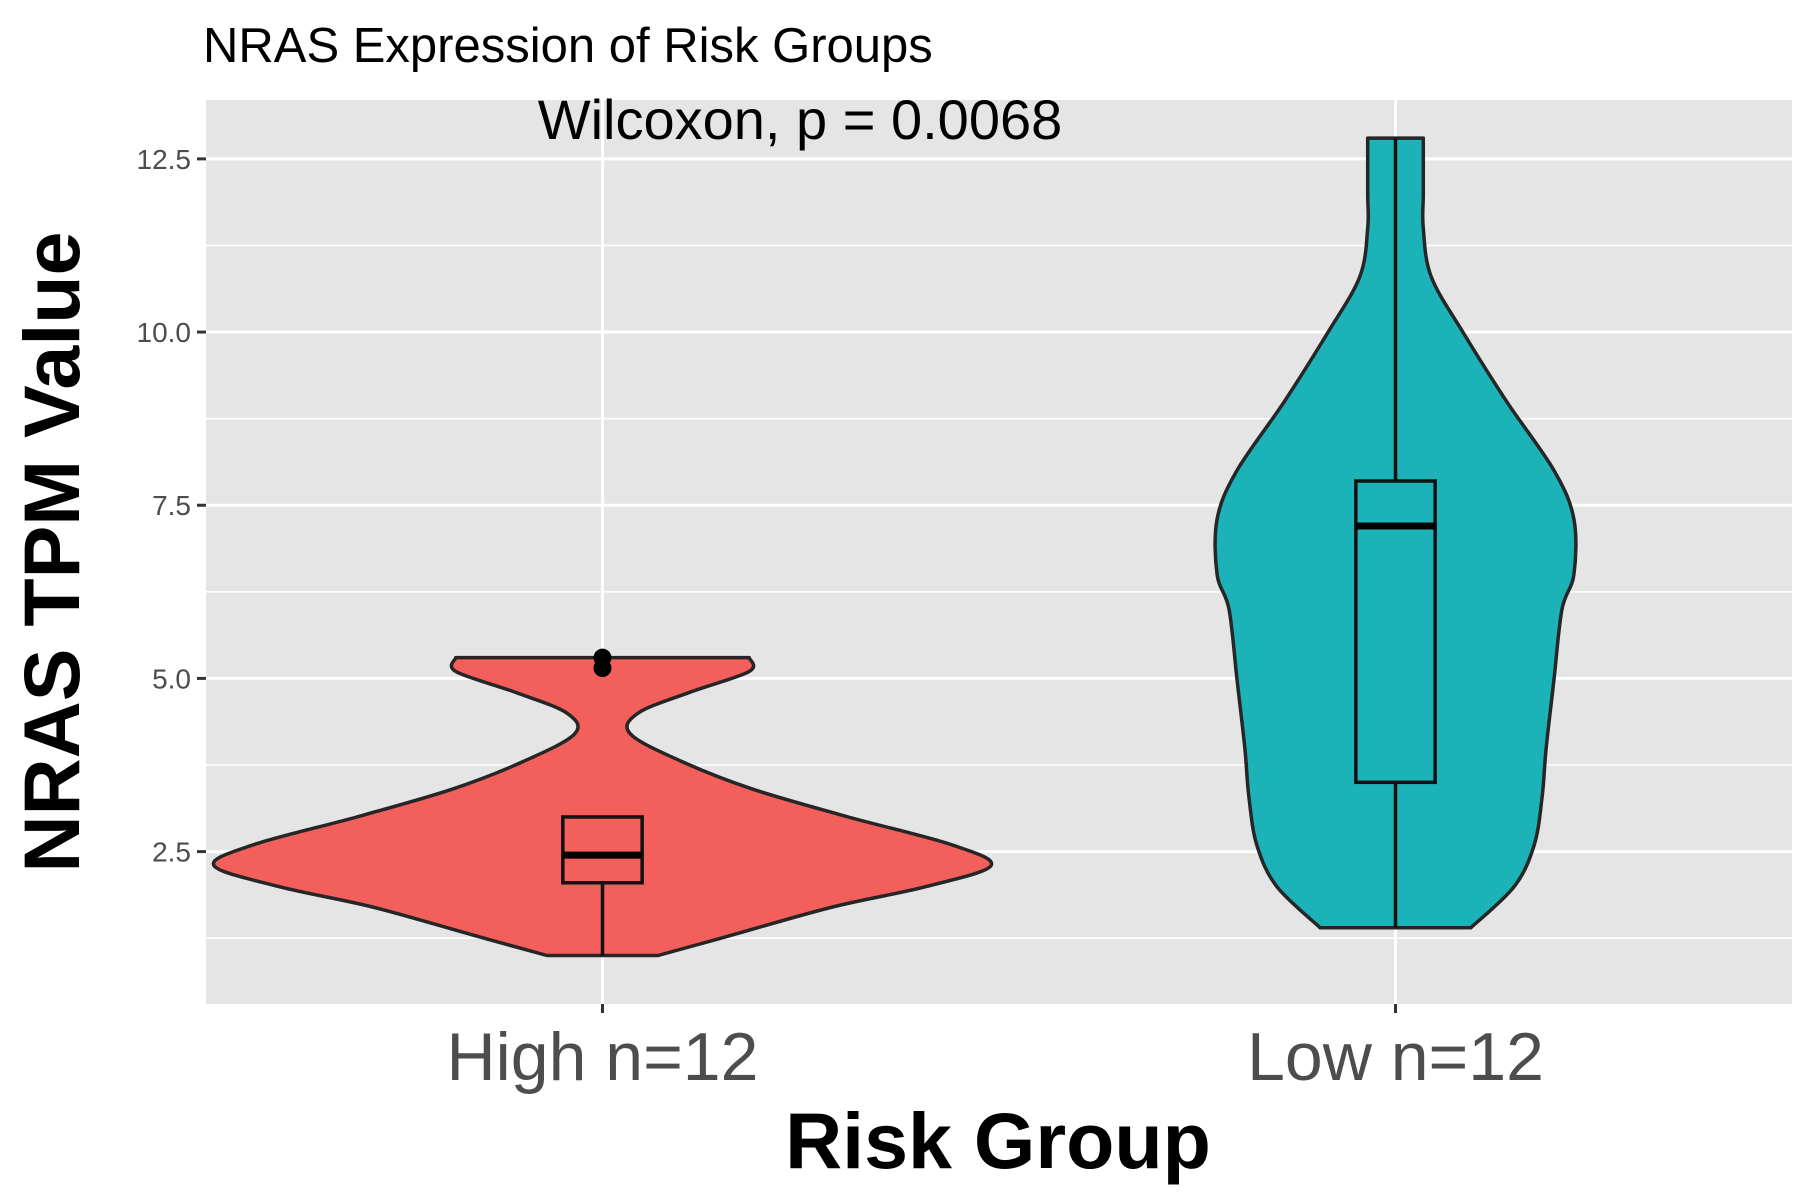  What do you see at coordinates (998, 1140) in the screenshot?
I see `x-axis-title: Risk Group` at bounding box center [998, 1140].